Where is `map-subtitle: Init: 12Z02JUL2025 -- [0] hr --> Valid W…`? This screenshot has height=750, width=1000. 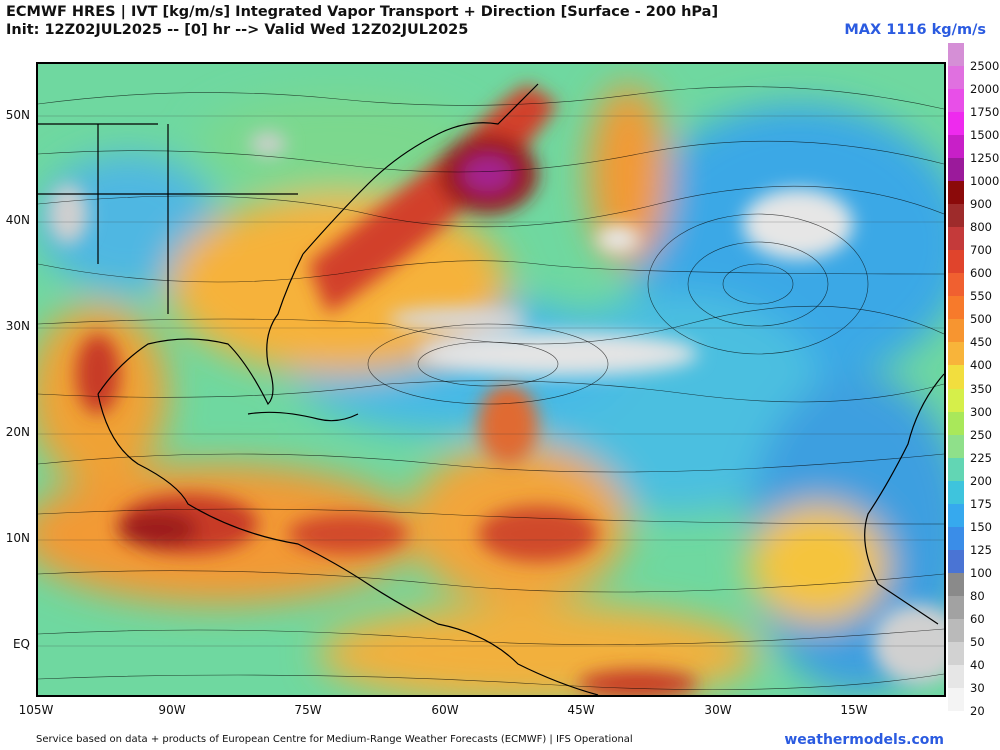
map-subtitle: Init: 12Z02JUL2025 -- [0] hr --> Valid W… is located at coordinates (237, 30).